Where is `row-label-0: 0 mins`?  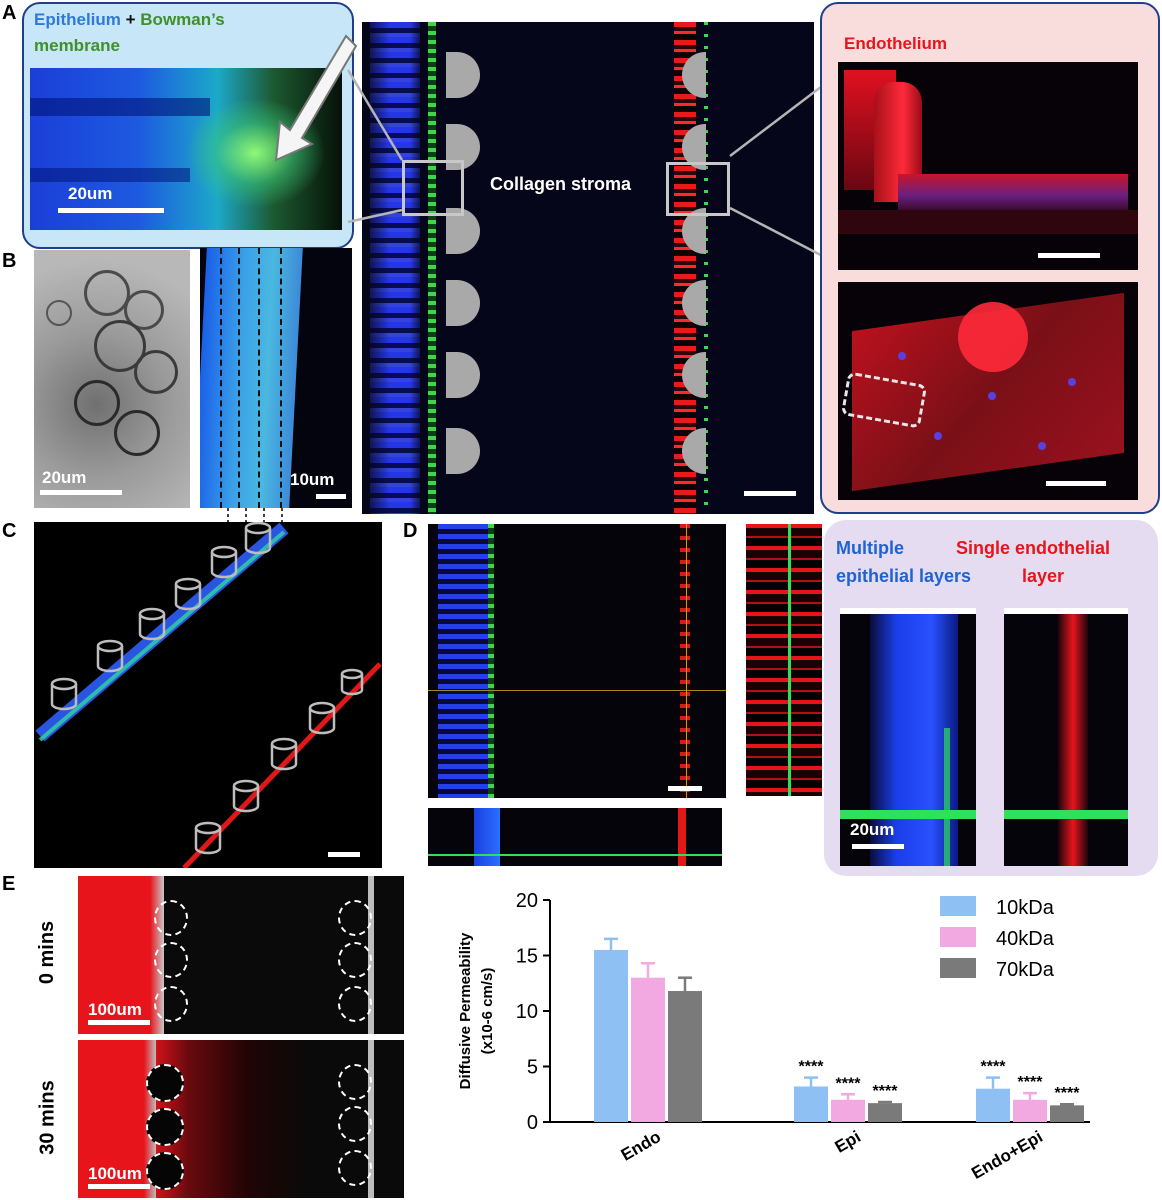 row-label-0: 0 mins is located at coordinates (48, 952).